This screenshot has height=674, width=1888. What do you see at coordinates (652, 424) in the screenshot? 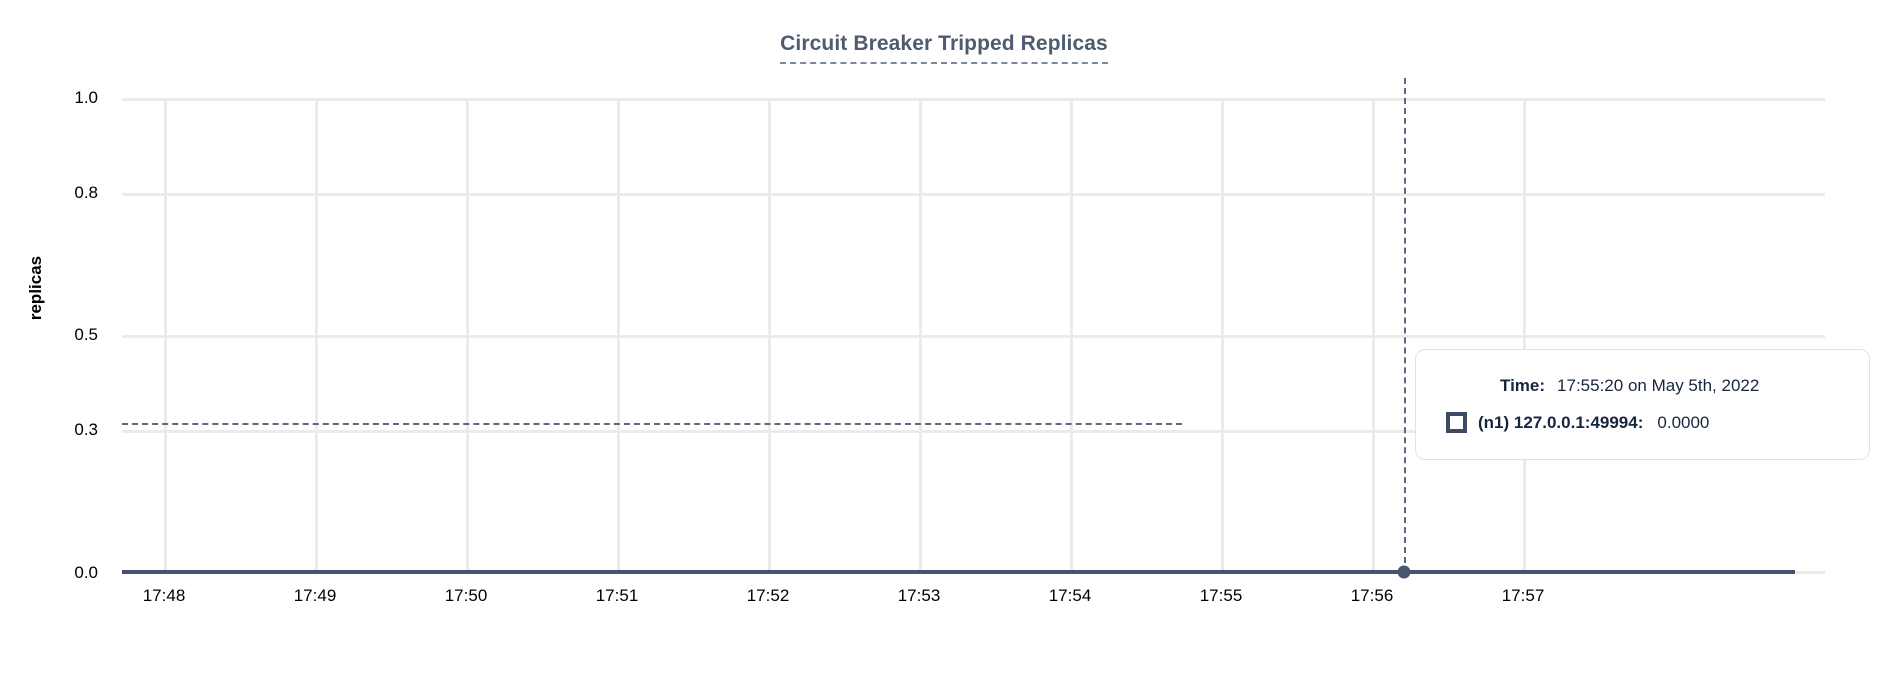
I see `crosshair-horizontal` at bounding box center [652, 424].